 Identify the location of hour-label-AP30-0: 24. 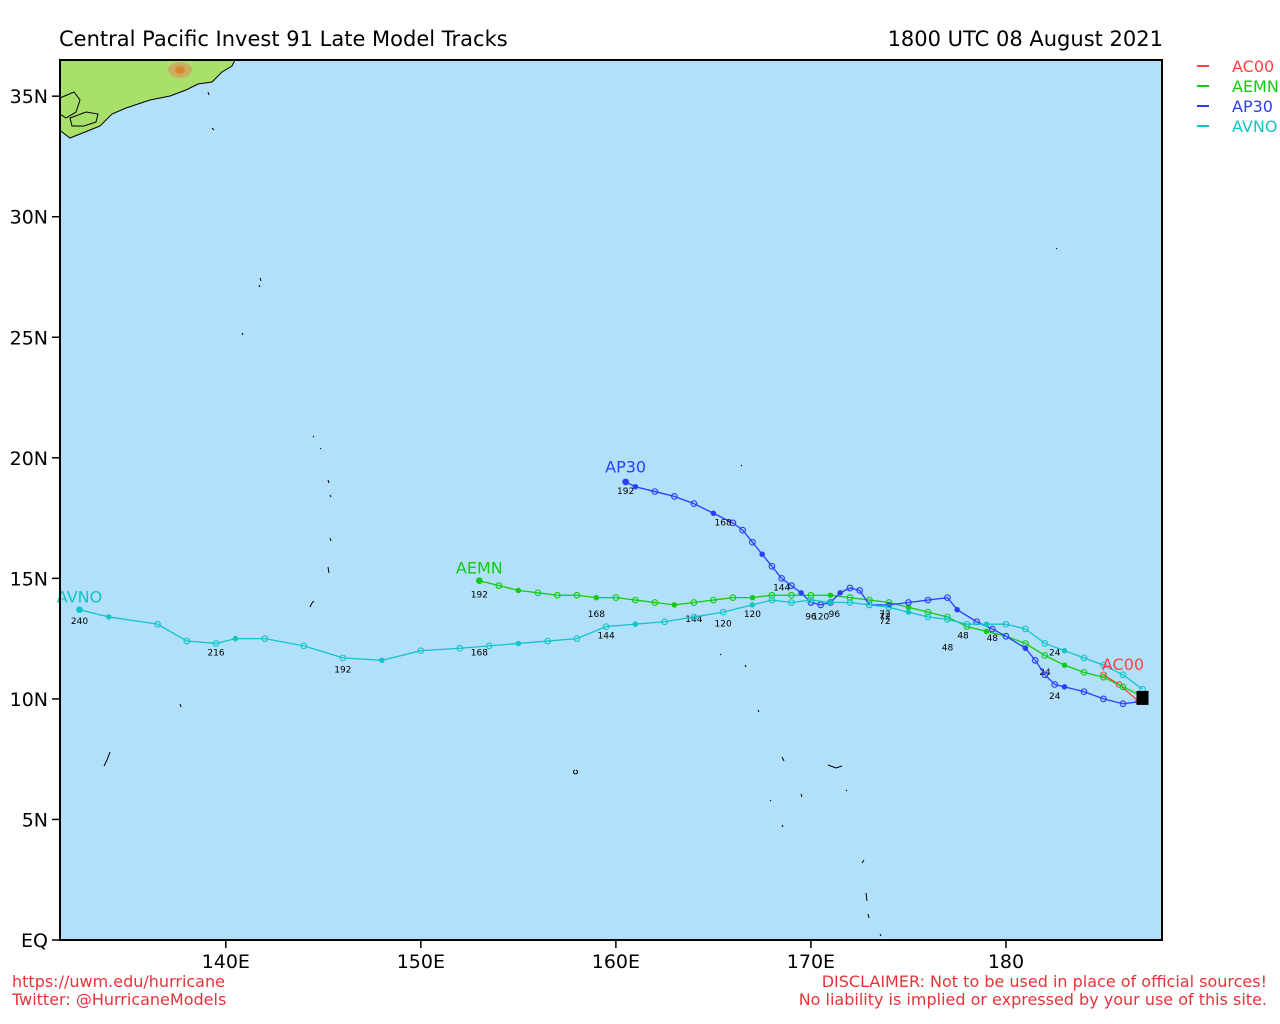
(1055, 697).